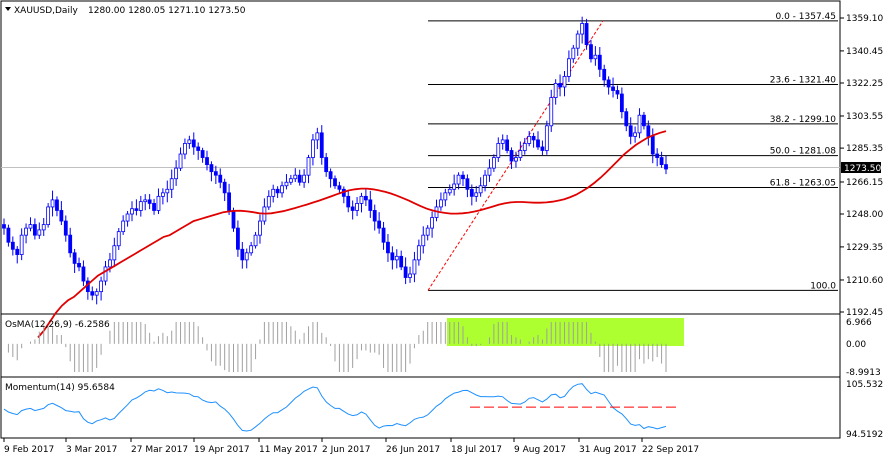 The height and width of the screenshot is (459, 883). What do you see at coordinates (864, 52) in the screenshot?
I see `price-tick-label: 1340.45` at bounding box center [864, 52].